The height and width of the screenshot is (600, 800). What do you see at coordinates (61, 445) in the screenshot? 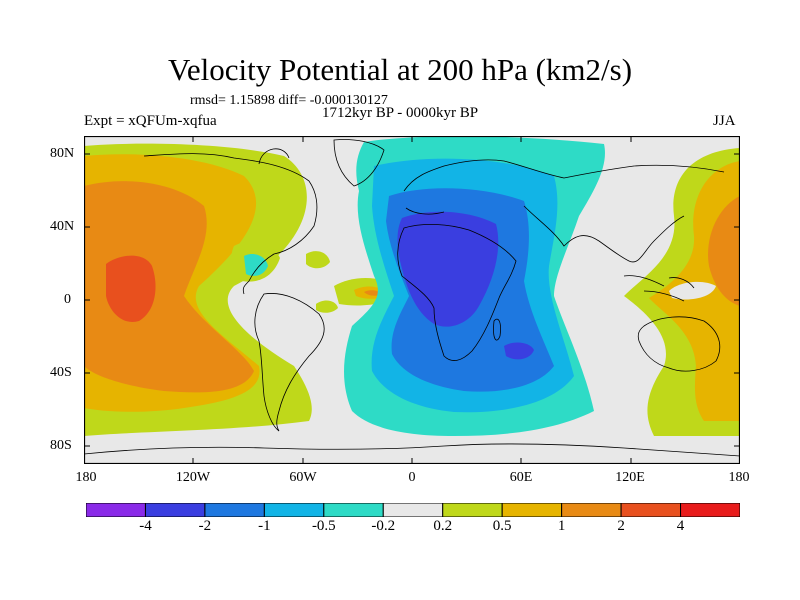
I see `lat-label-80s: 80S` at bounding box center [61, 445].